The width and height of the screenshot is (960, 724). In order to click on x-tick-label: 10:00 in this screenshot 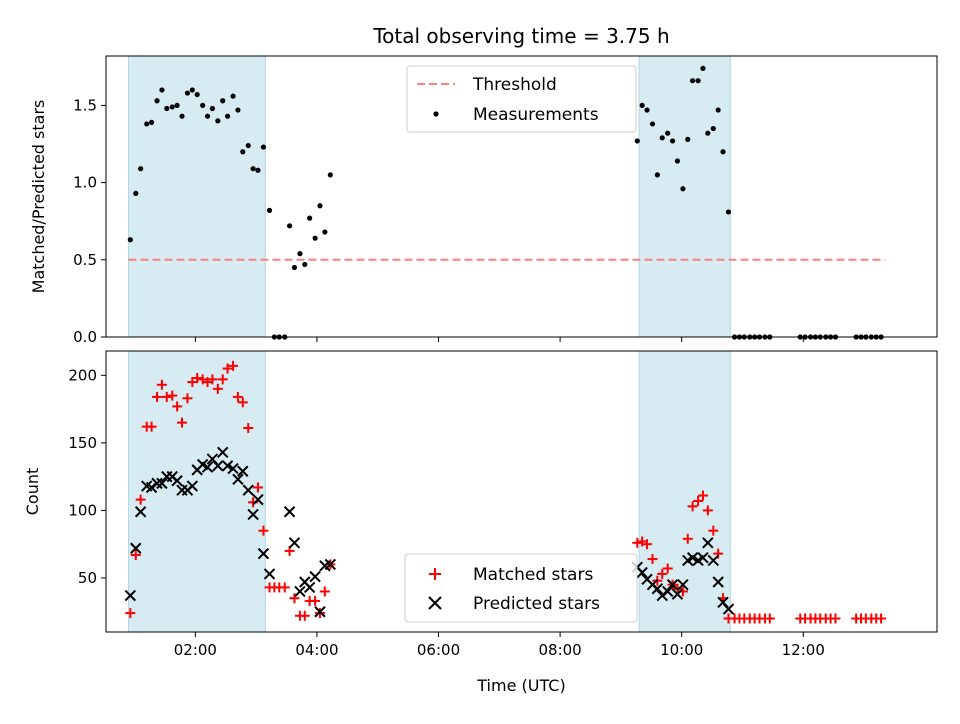, I will do `click(681, 650)`.